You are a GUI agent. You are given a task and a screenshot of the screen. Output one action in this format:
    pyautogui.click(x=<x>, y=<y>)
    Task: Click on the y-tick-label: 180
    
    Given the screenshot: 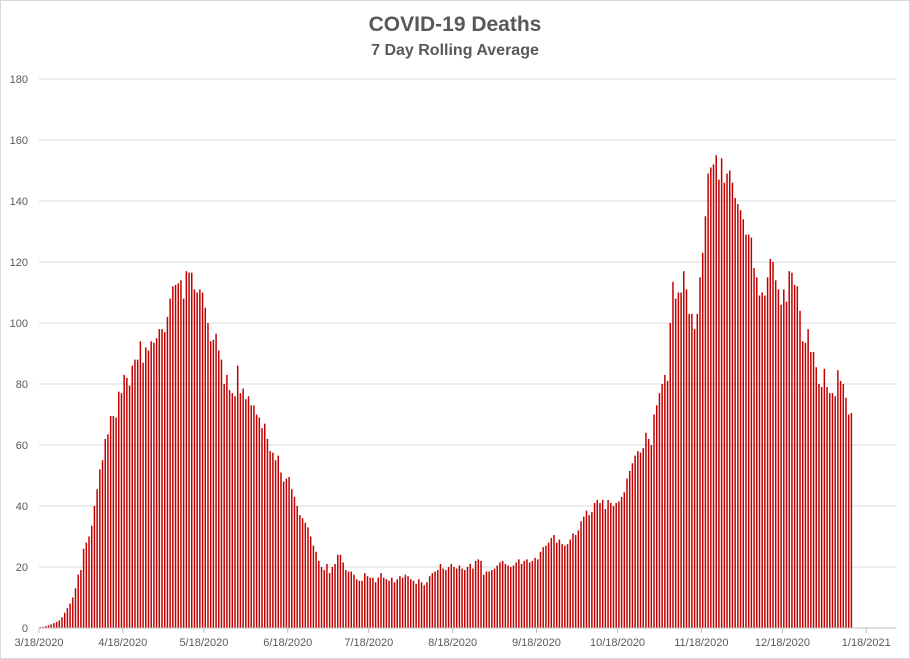 What is the action you would take?
    pyautogui.click(x=19, y=80)
    